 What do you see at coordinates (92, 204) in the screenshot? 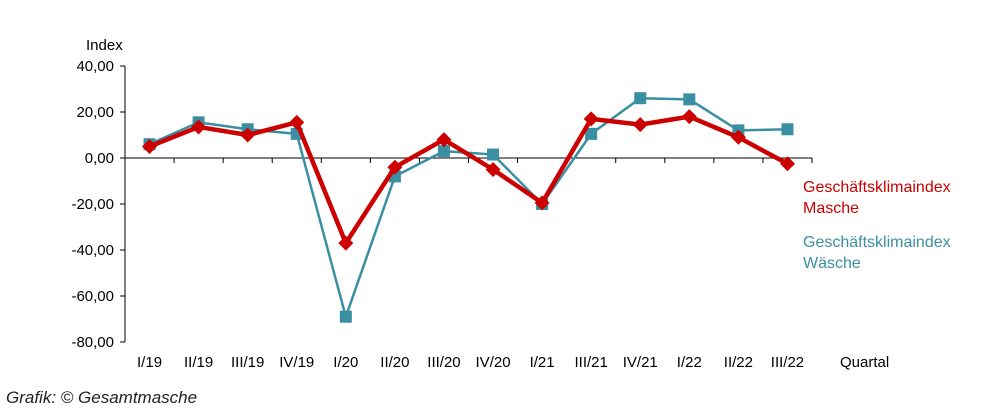
I see `y-tick-label: -20,00` at bounding box center [92, 204].